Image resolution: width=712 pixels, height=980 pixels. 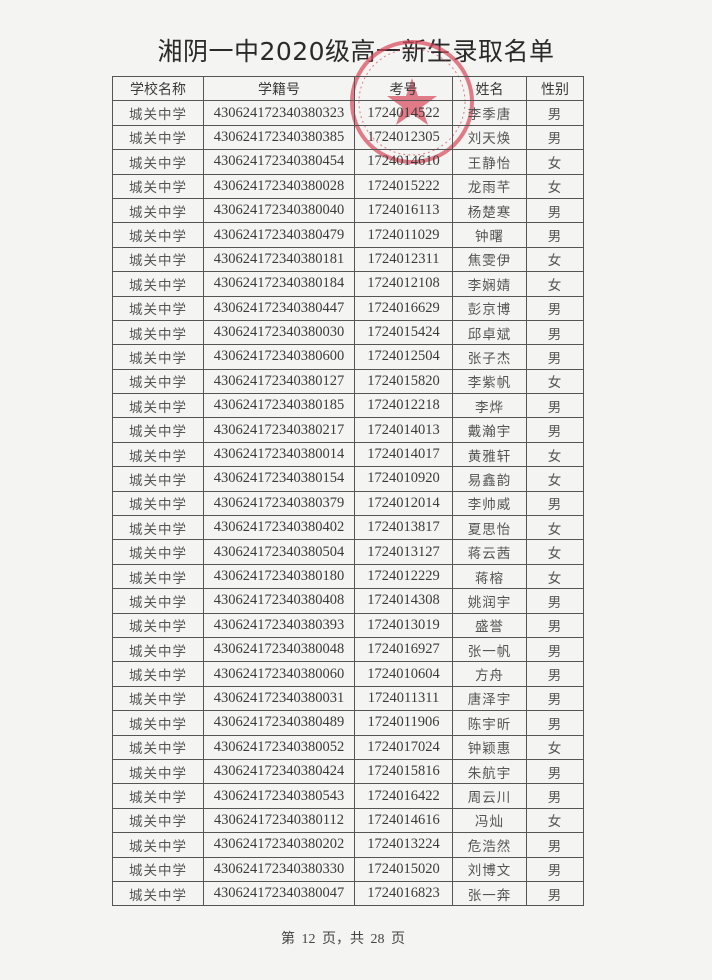 What do you see at coordinates (403, 649) in the screenshot?
I see `exam-number-cell: 1724016927` at bounding box center [403, 649].